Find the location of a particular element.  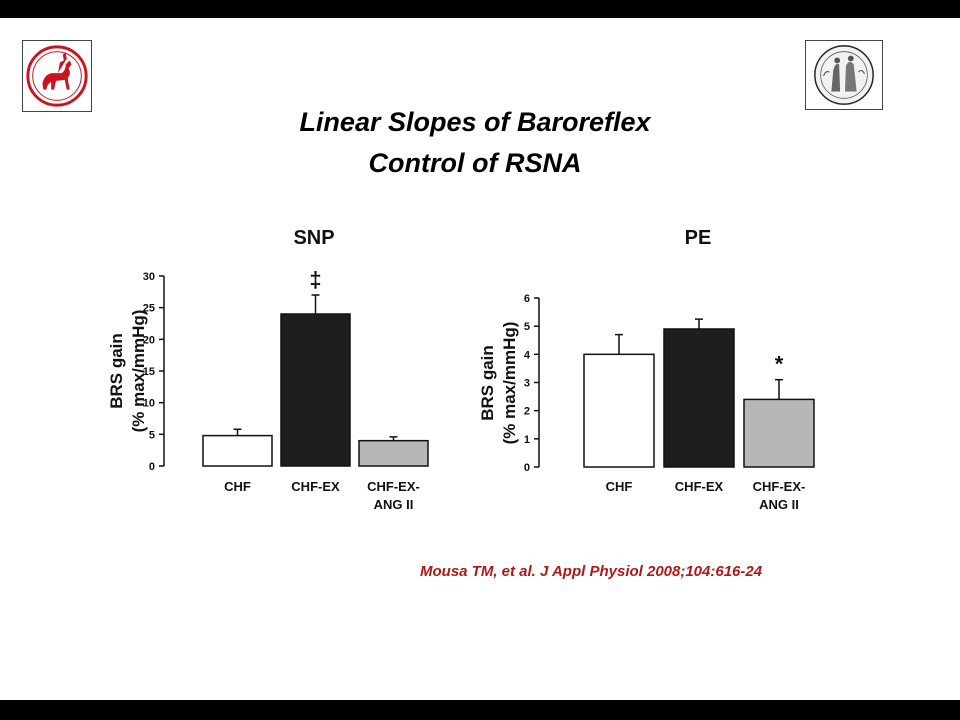

slide-title-line-2: Control of RSNA is located at coordinates (475, 163).